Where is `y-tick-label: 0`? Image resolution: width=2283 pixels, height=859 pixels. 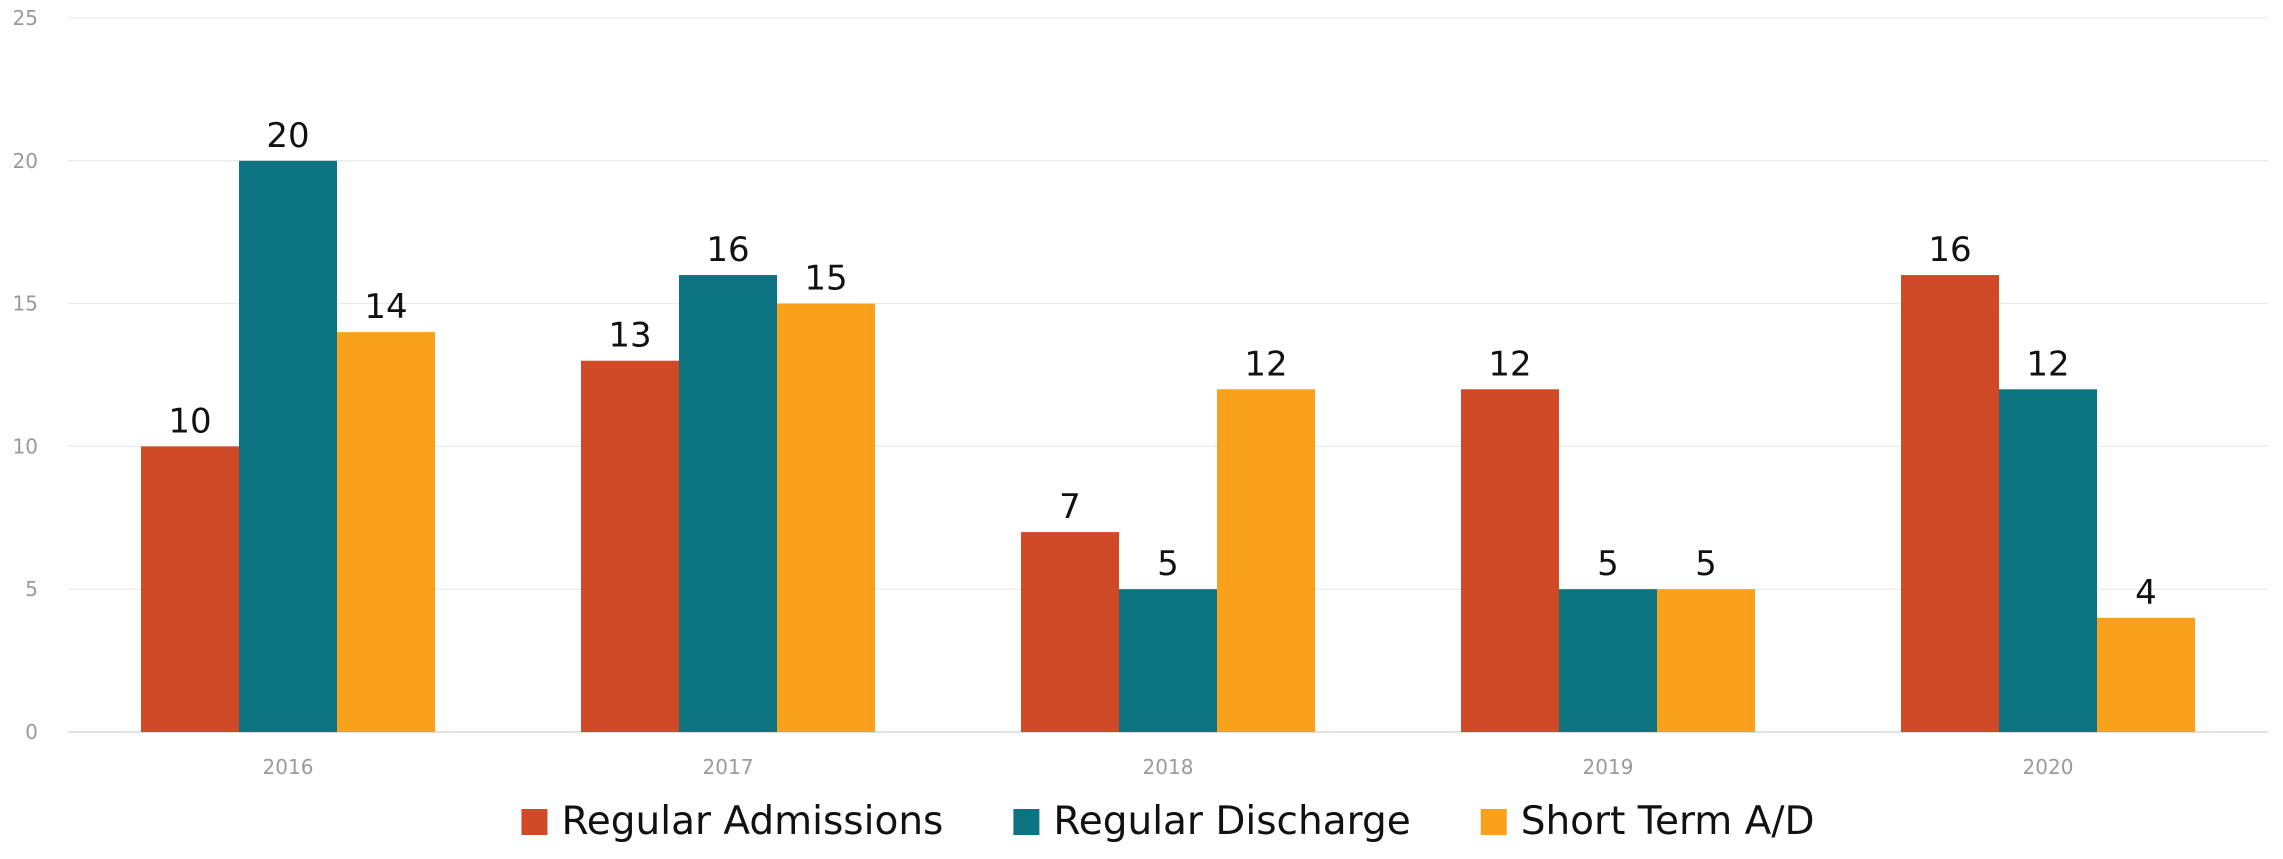
y-tick-label: 0 is located at coordinates (31, 732).